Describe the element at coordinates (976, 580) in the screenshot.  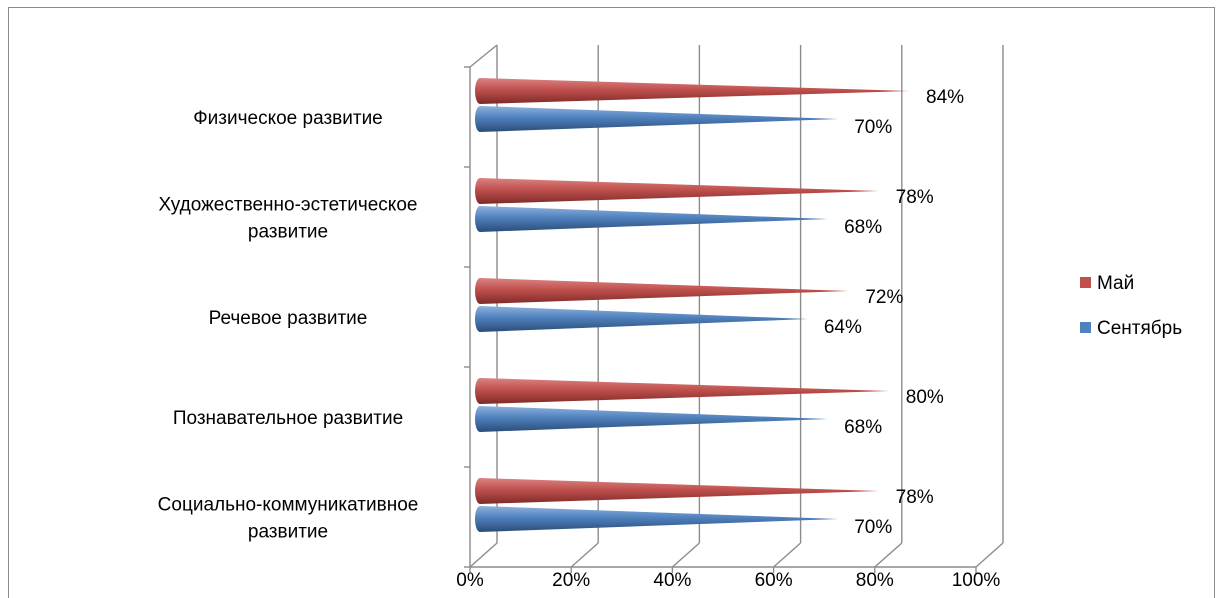
I see `x-tick-label: 100%` at that location.